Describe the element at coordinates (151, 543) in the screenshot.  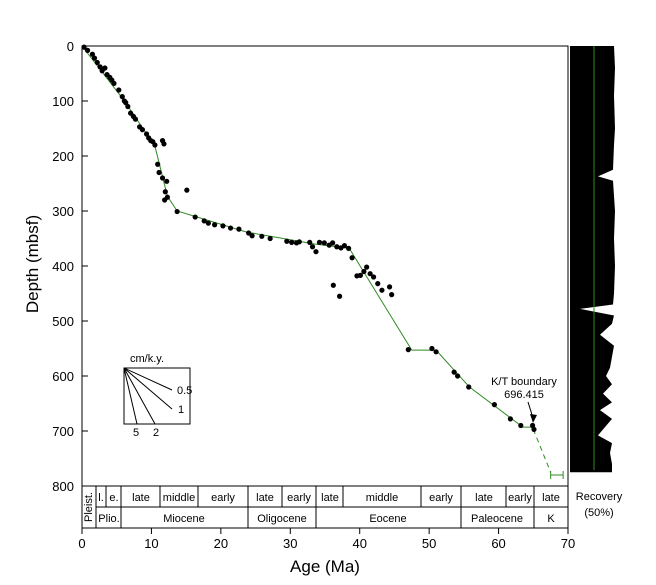
I see `x-tick-label: 10` at that location.